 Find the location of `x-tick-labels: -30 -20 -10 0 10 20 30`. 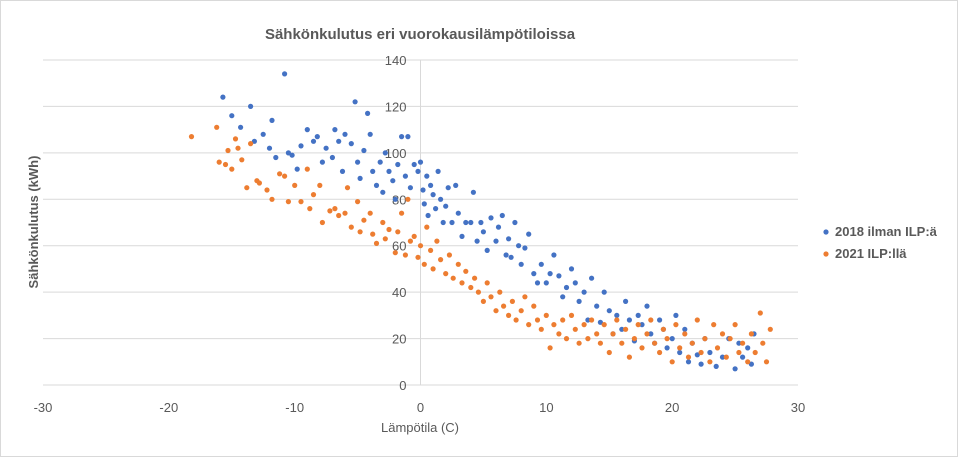

x-tick-labels: -30 -20 -10 0 10 20 30 is located at coordinates (420, 407).